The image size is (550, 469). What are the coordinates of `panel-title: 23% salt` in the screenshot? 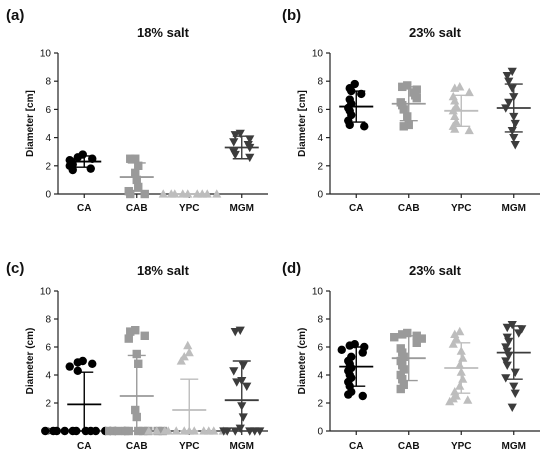 It's located at (435, 32).